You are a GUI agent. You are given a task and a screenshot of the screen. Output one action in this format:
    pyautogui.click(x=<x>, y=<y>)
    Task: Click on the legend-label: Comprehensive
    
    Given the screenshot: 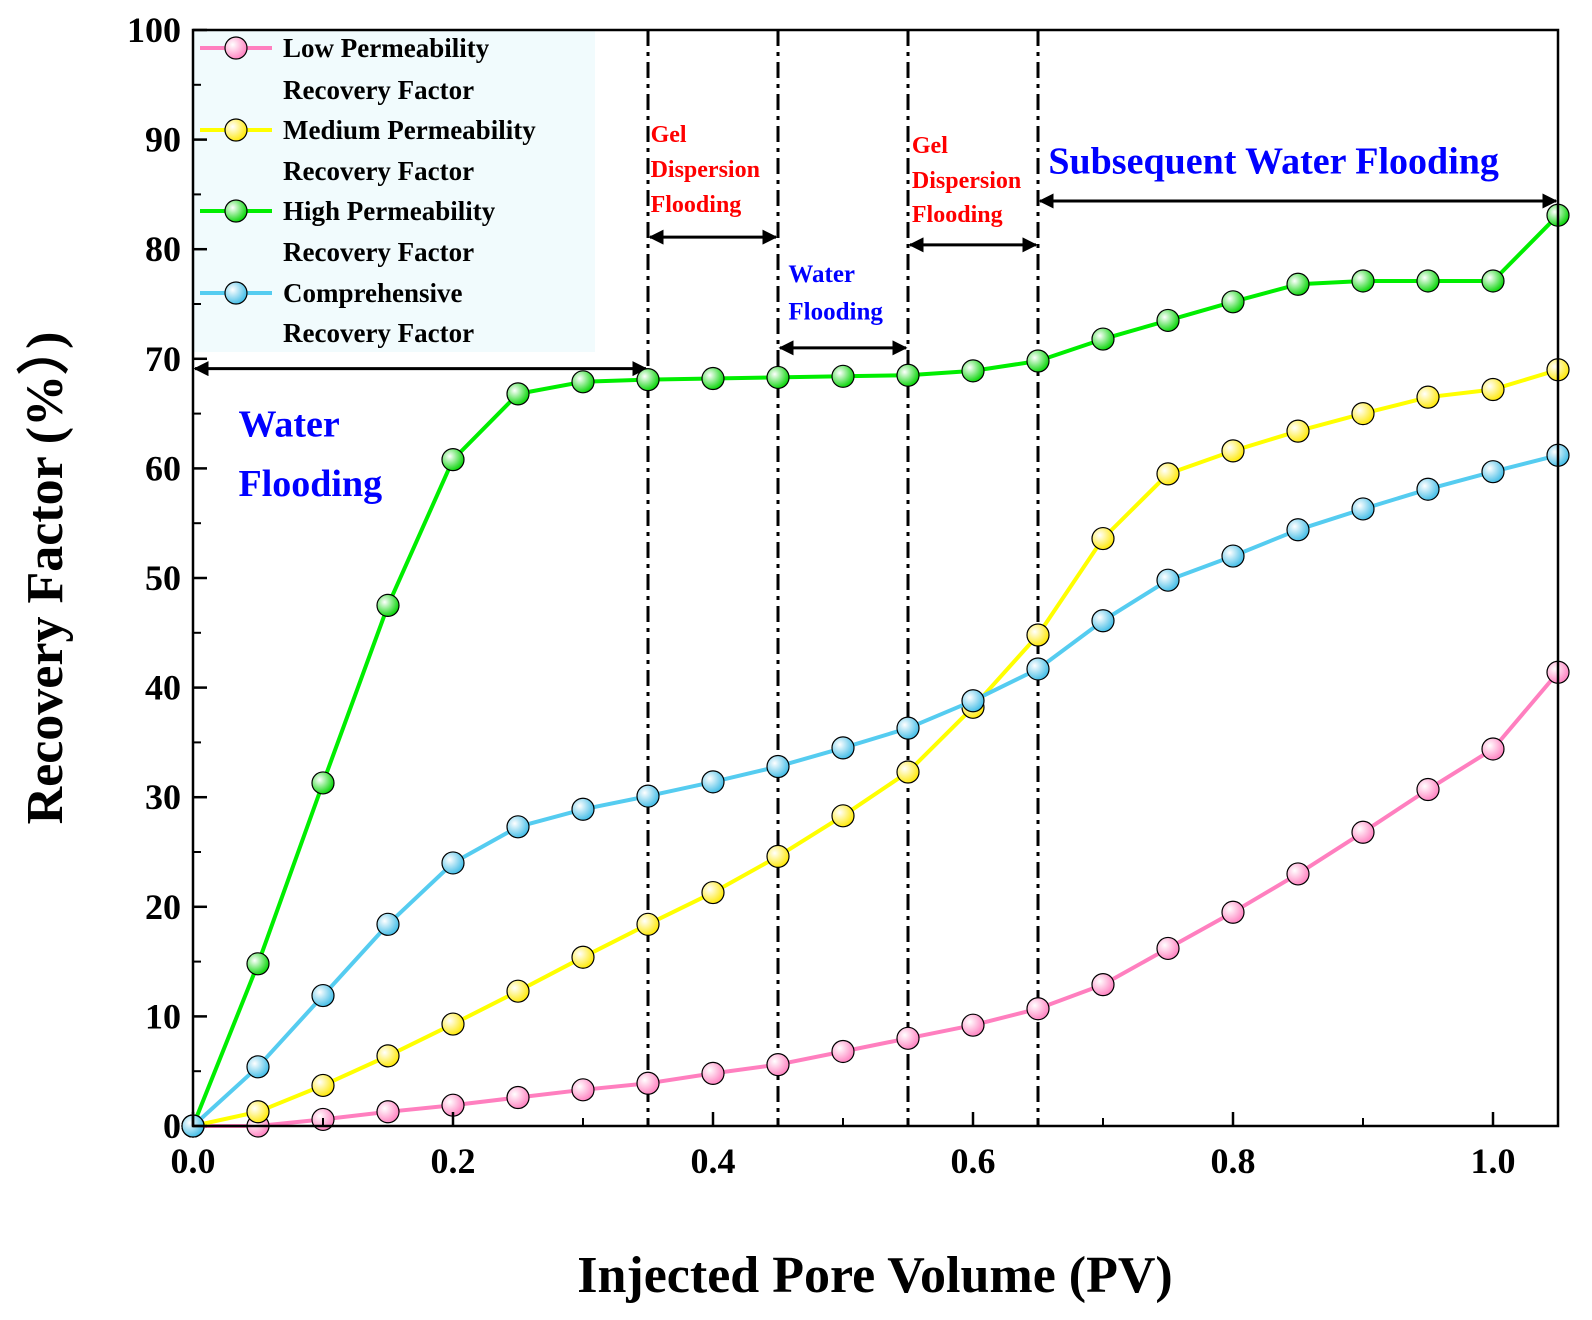 What is the action you would take?
    pyautogui.click(x=373, y=293)
    